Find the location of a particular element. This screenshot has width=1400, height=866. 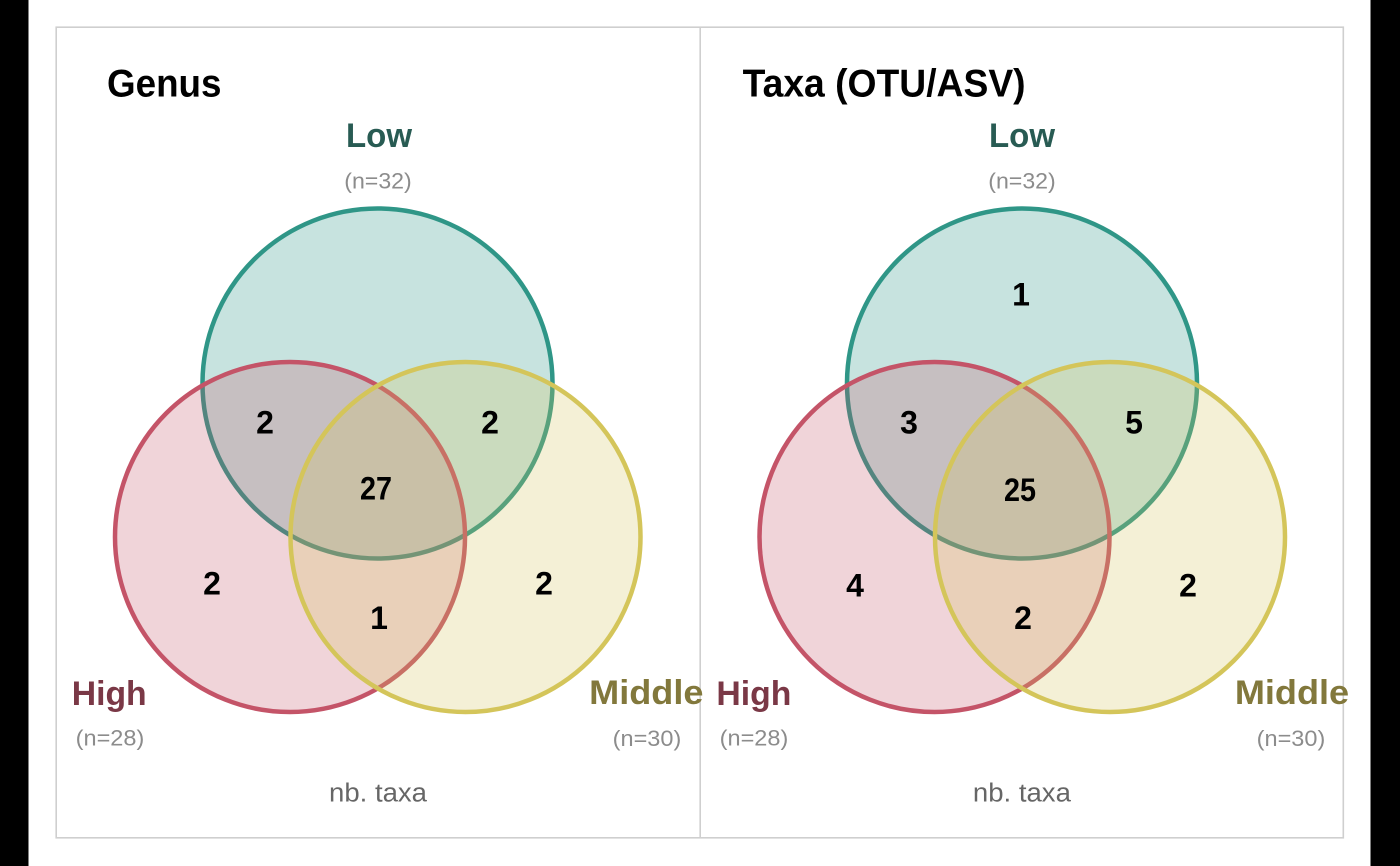

svg-text: 25 is located at coordinates (1020, 490).